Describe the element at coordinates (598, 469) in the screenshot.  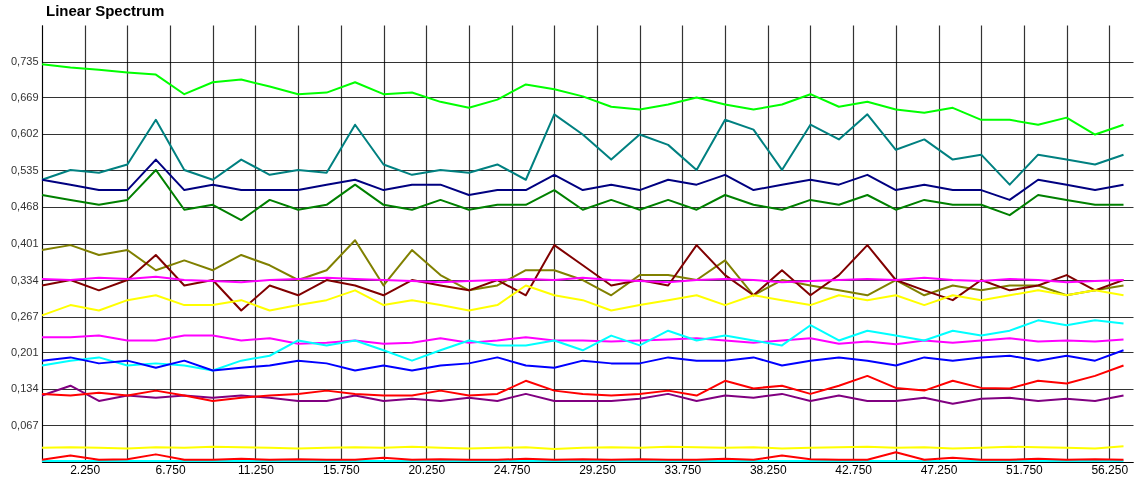
I see `x-tick-label: 29.250` at that location.